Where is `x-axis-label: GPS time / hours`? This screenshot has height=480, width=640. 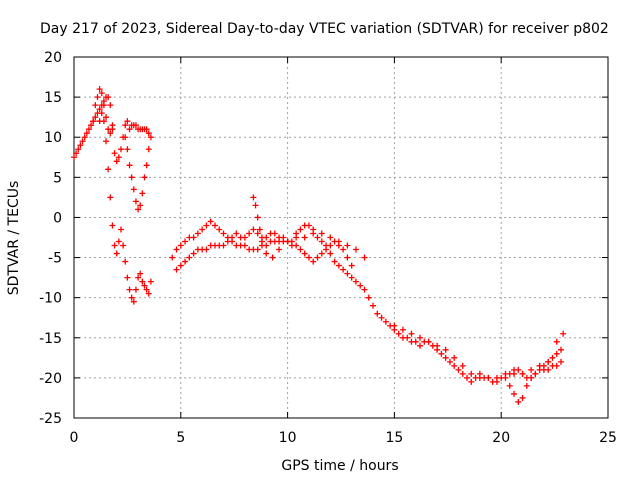
x-axis-label: GPS time / hours is located at coordinates (339, 466).